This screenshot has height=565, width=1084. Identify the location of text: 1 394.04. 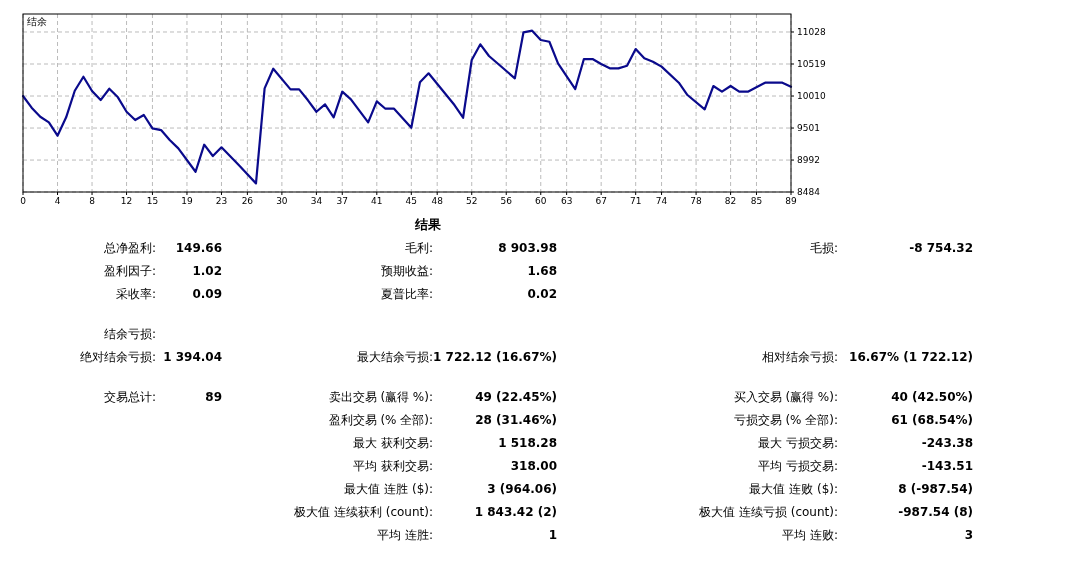
(192, 357).